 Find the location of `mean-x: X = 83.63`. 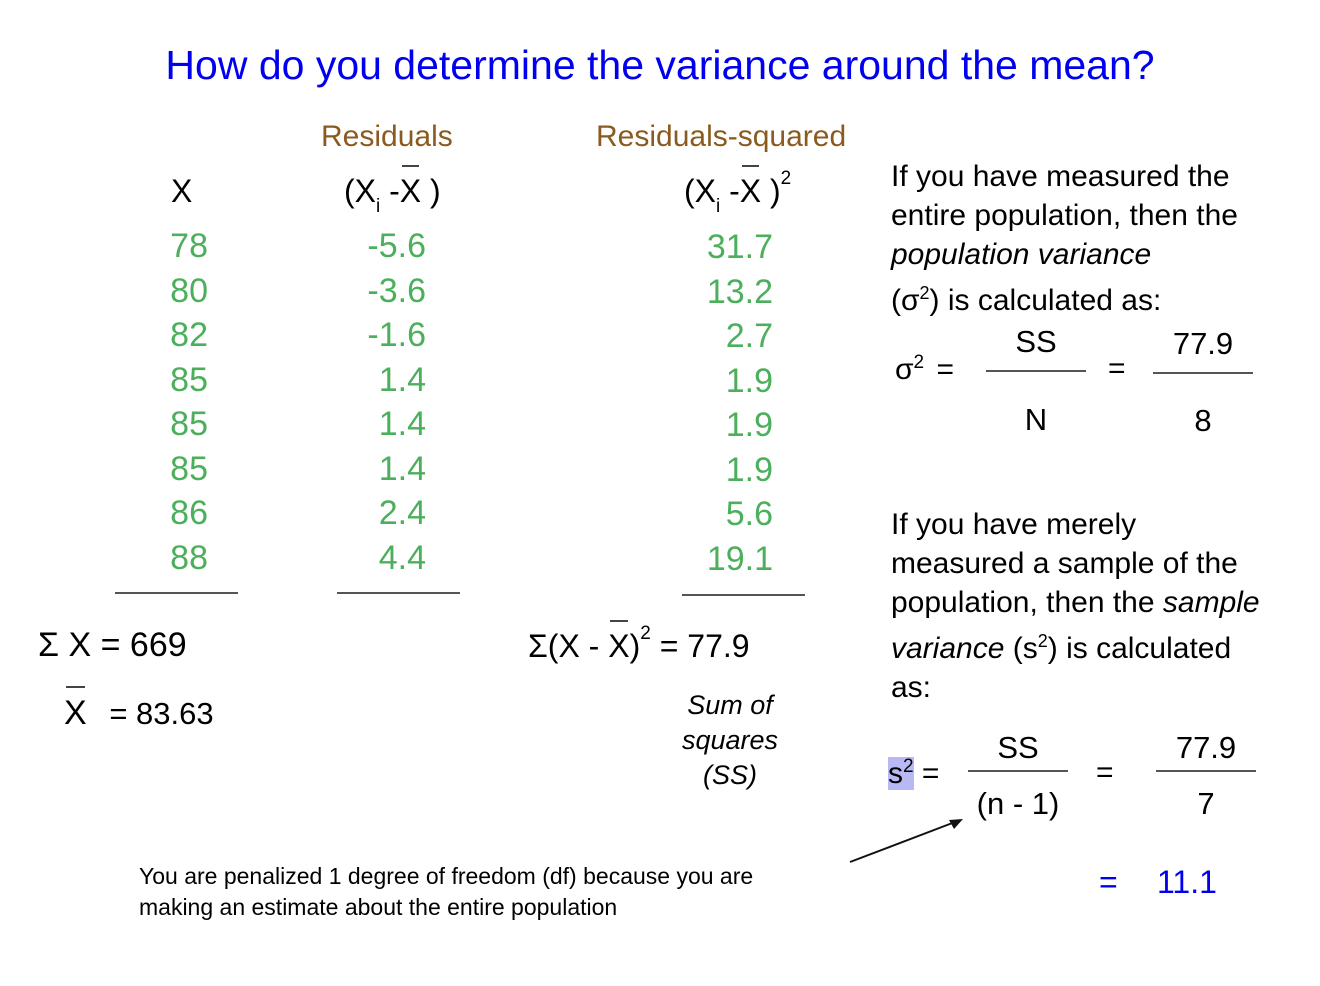

mean-x: X = 83.63 is located at coordinates (139, 709).